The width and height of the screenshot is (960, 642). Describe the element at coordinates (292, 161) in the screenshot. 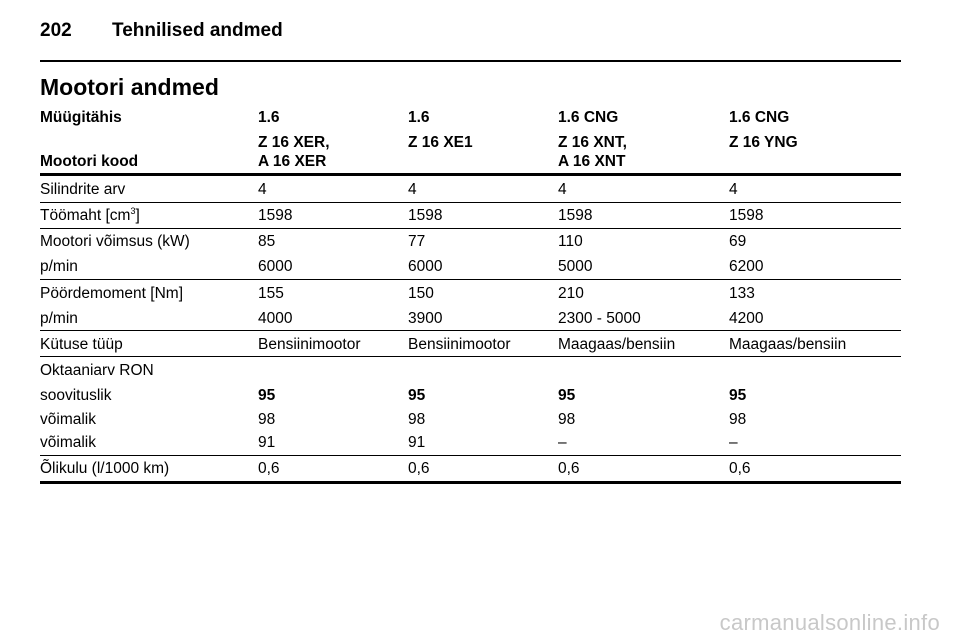

I see `engine-code-cell: A 16 XER` at that location.